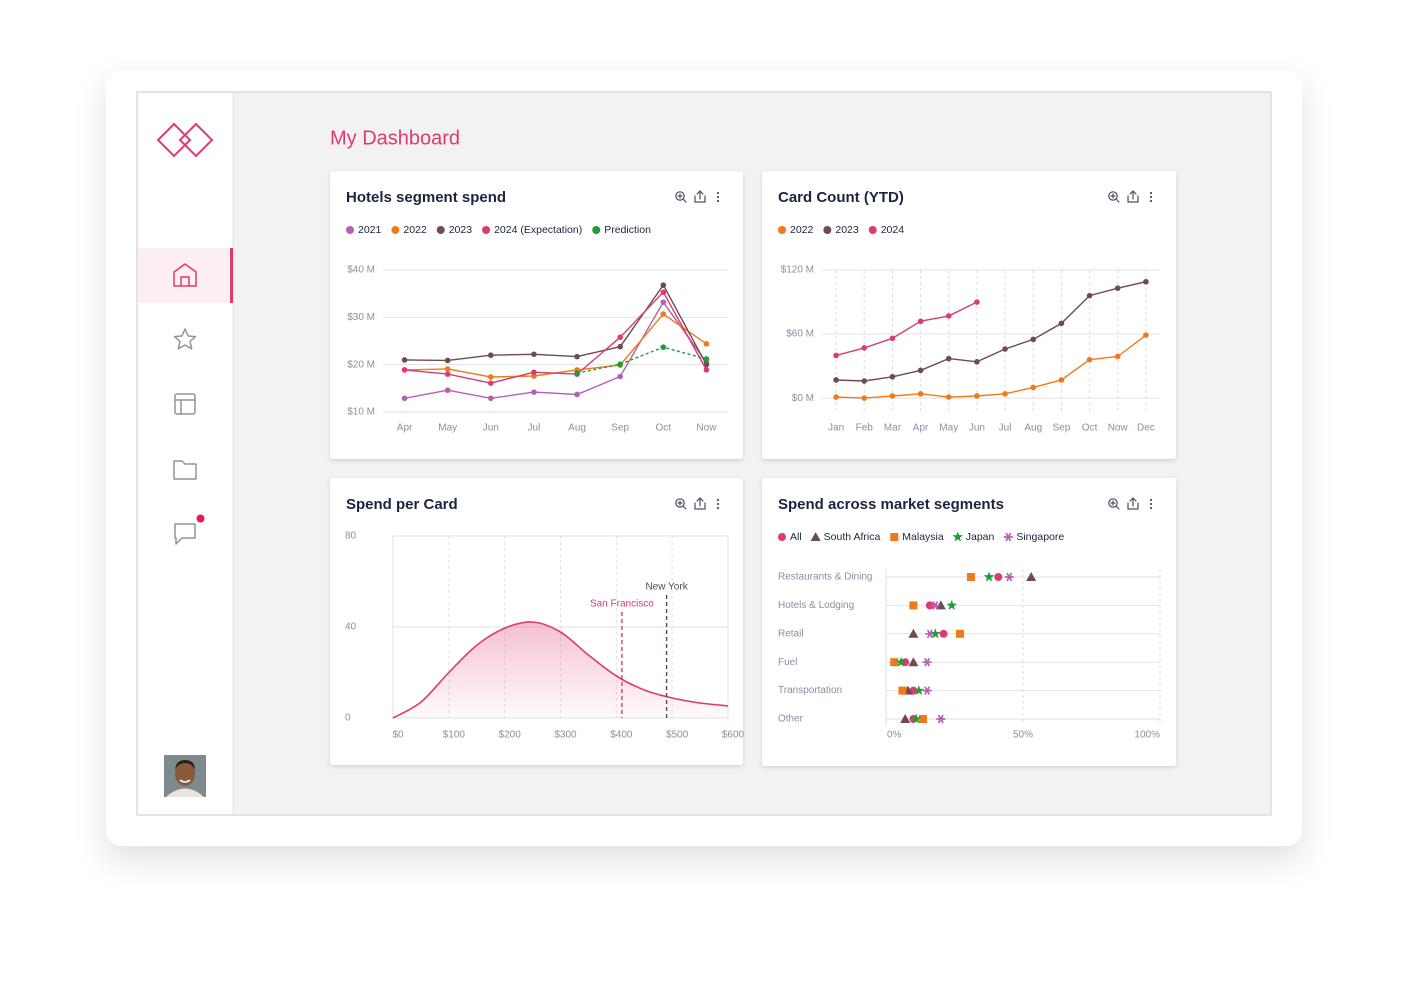 The width and height of the screenshot is (1408, 996). Describe the element at coordinates (426, 197) in the screenshot. I see `chart-title: Hotels segment spend` at that location.